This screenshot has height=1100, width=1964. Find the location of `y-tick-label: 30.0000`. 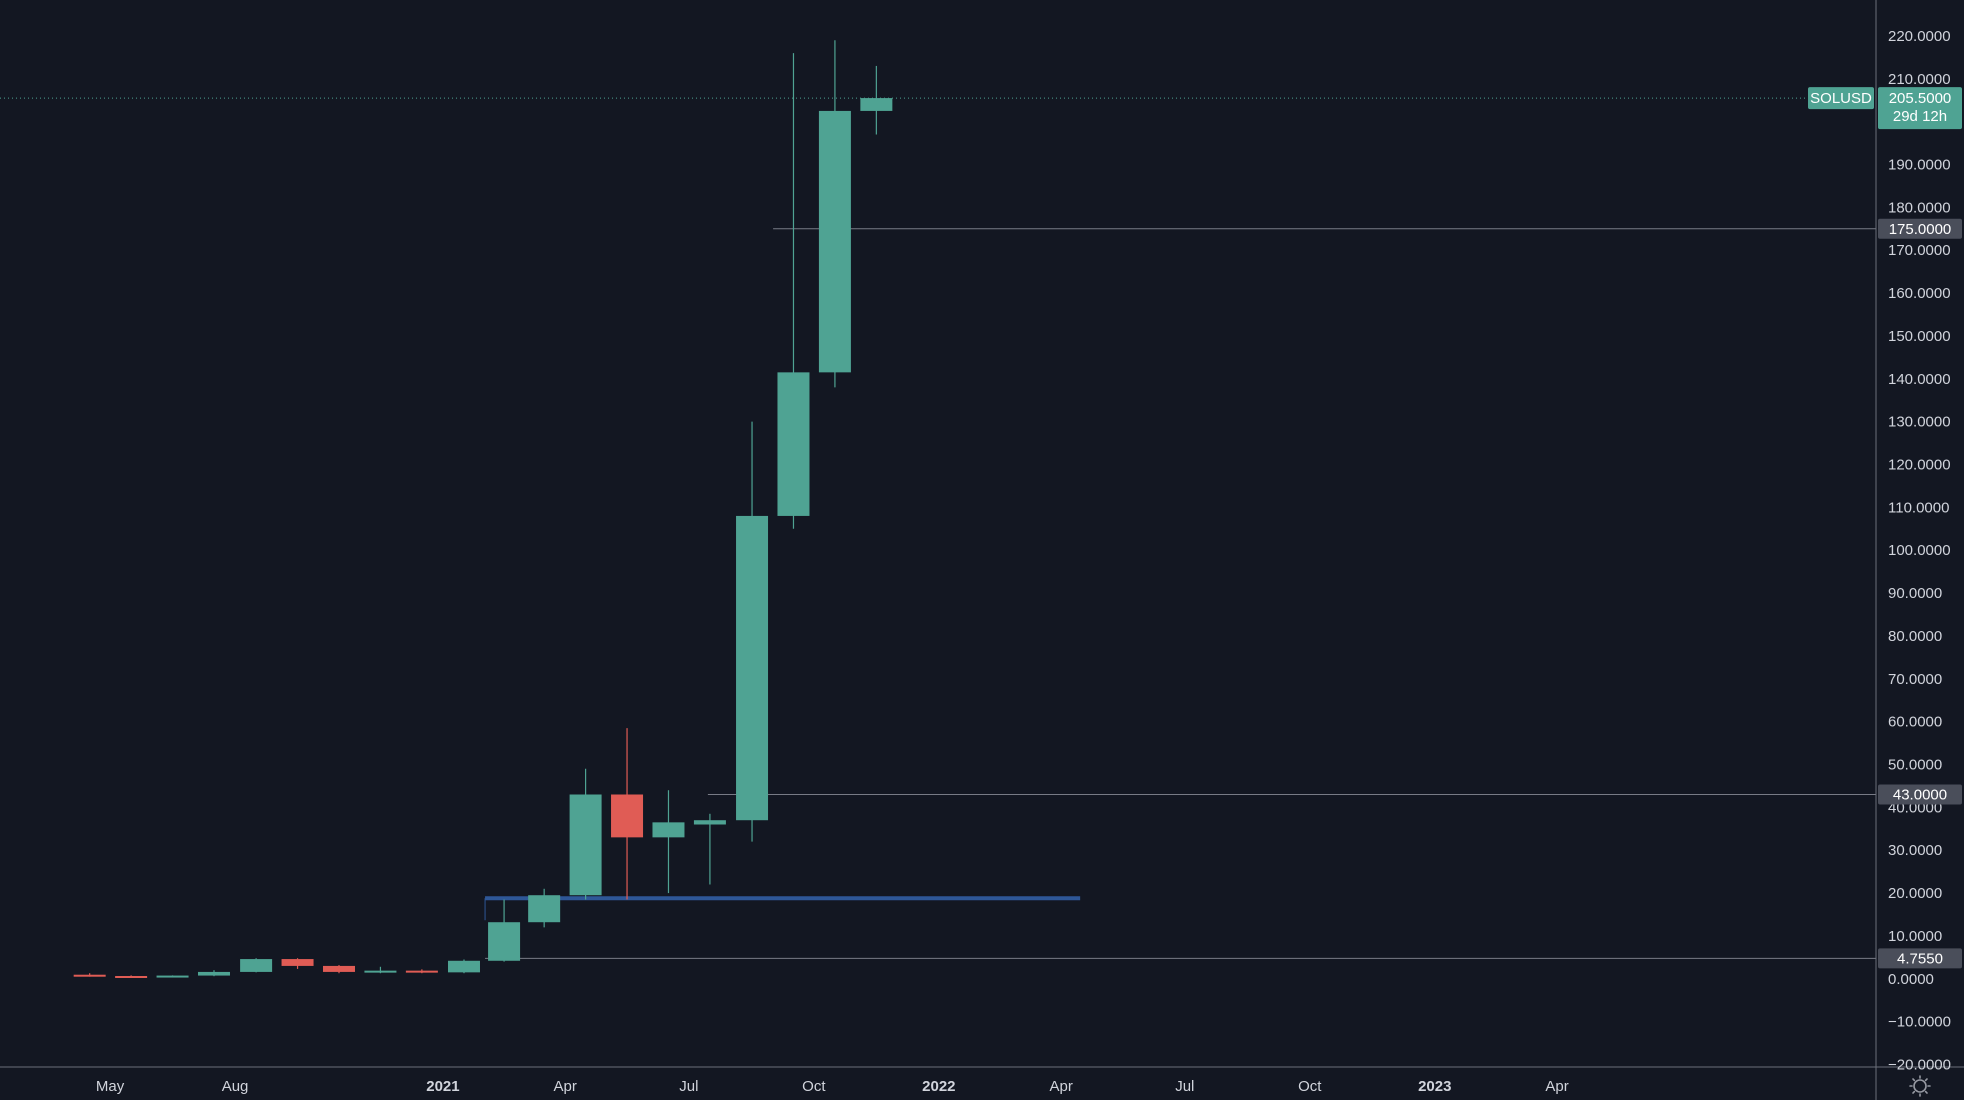

y-tick-label: 30.0000 is located at coordinates (1915, 850).